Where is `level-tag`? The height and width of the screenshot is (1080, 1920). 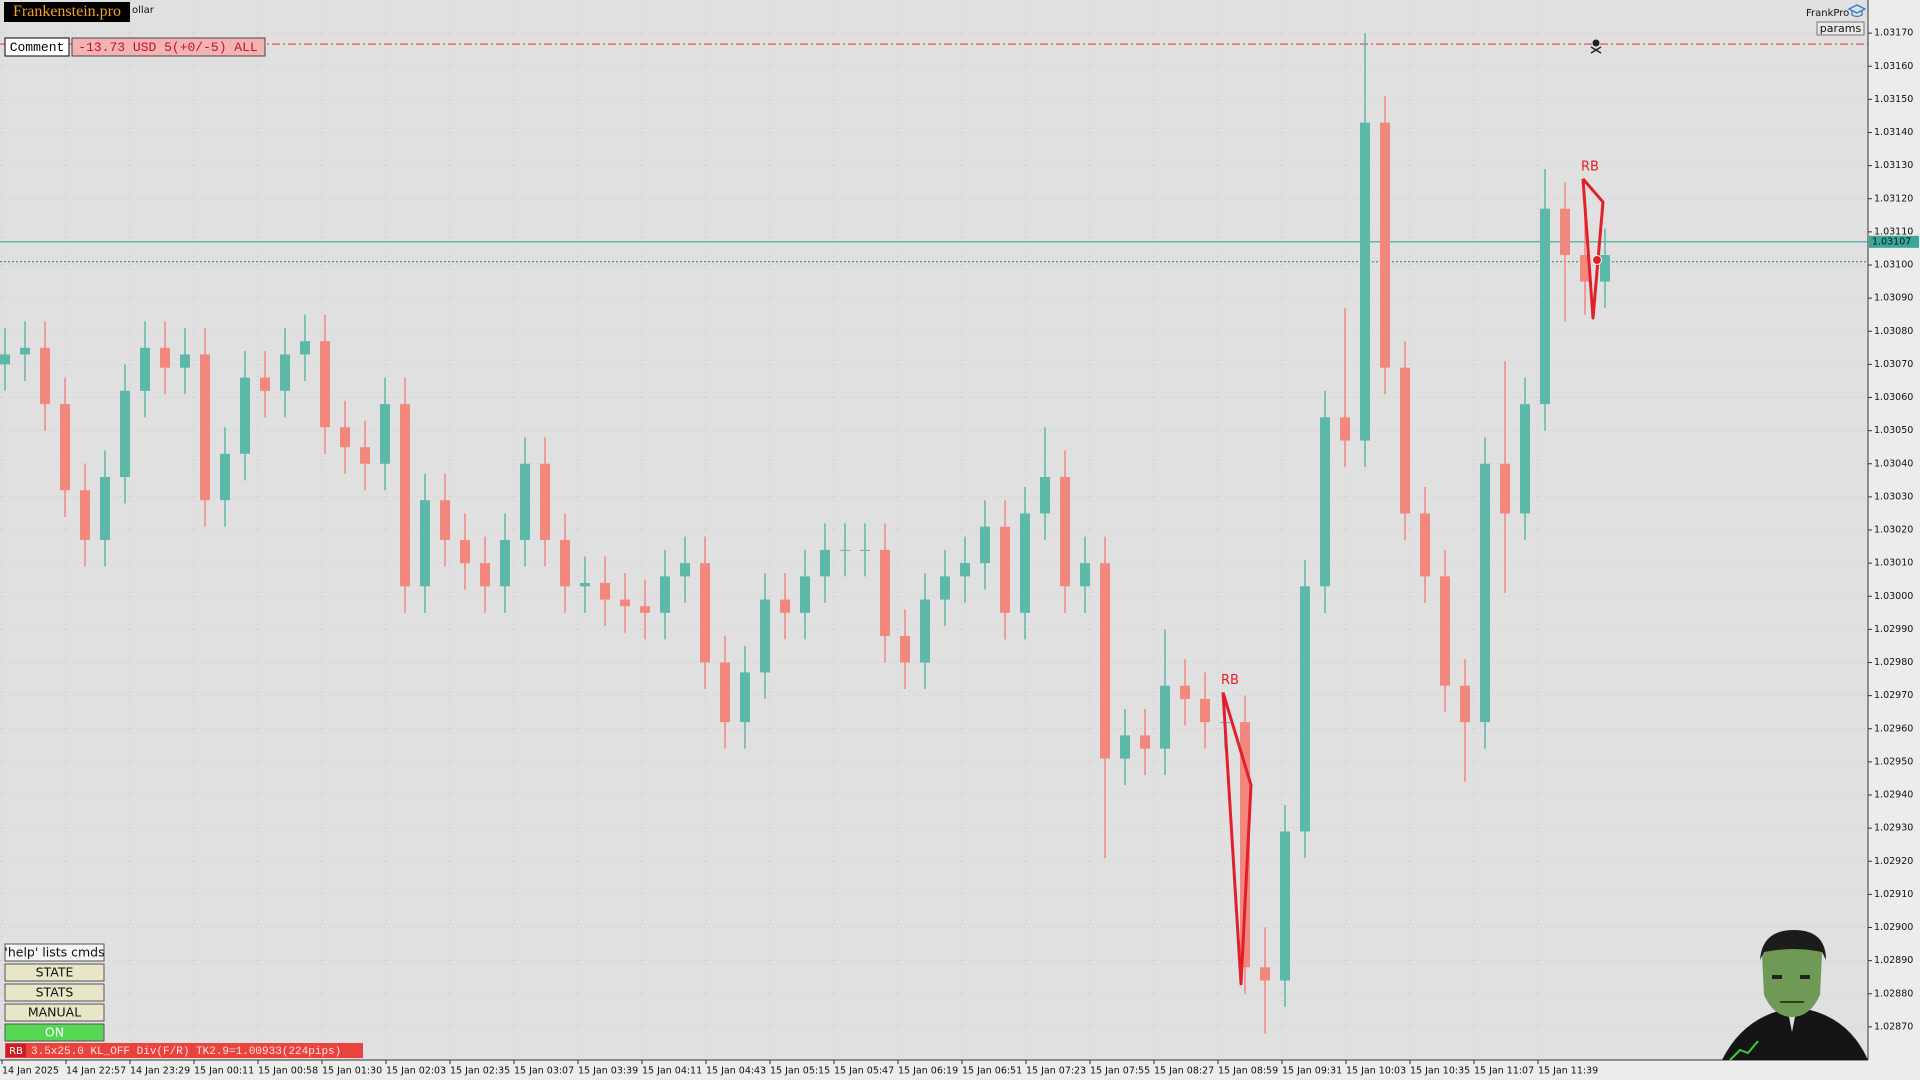
level-tag is located at coordinates (1894, 241).